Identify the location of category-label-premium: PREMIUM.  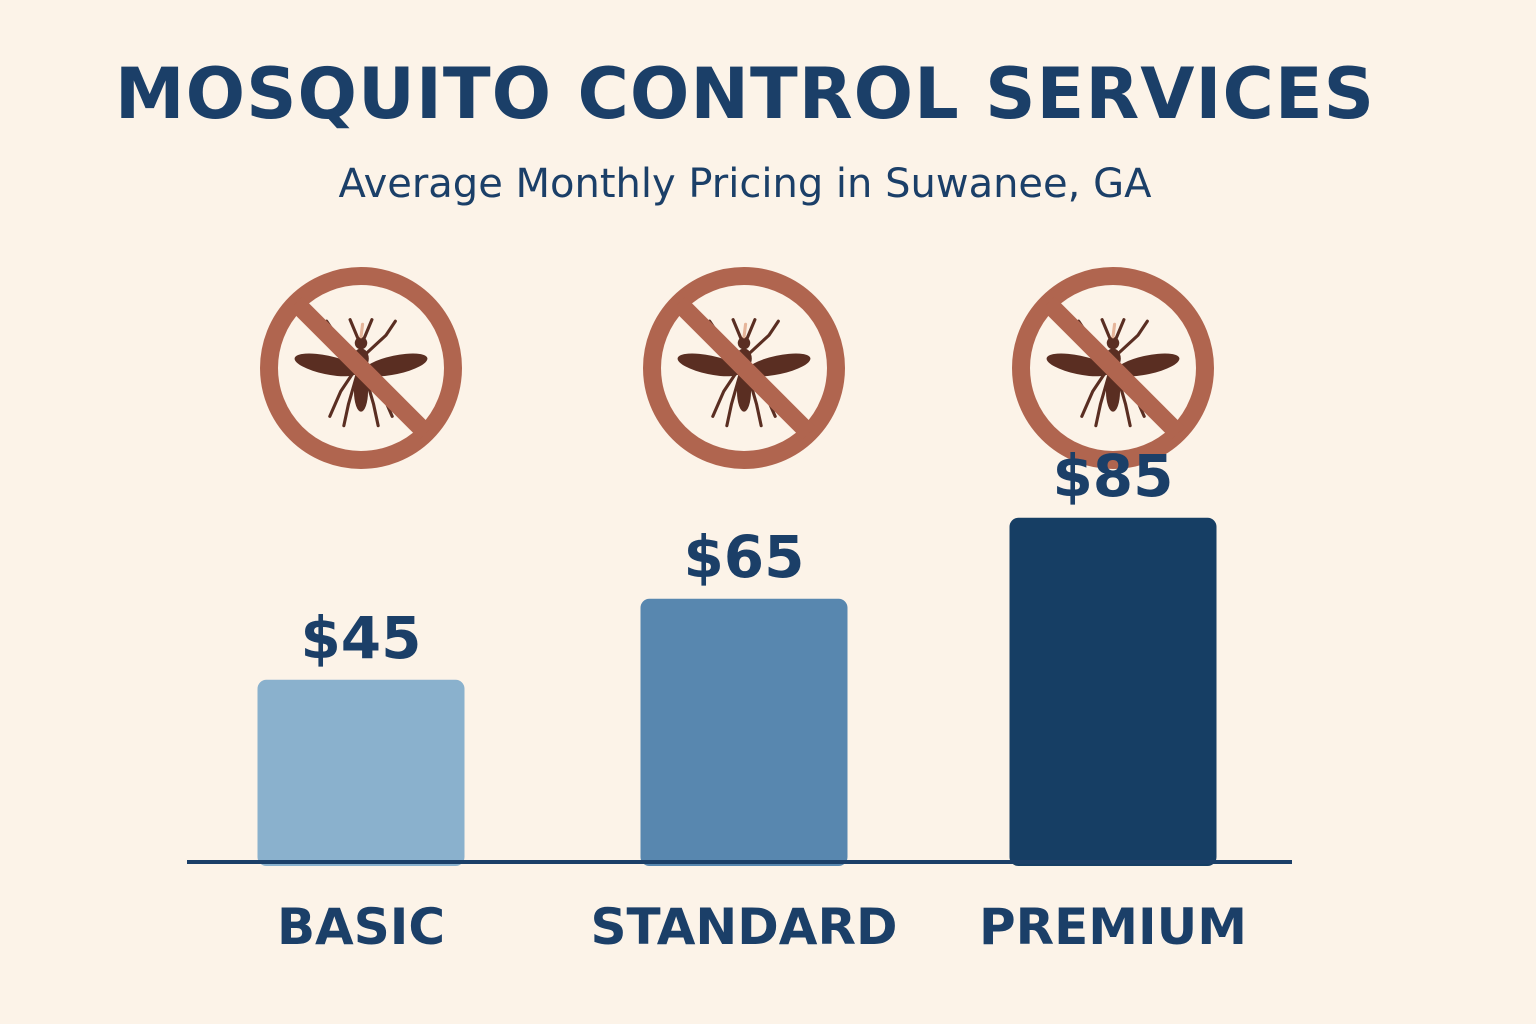
(1113, 927).